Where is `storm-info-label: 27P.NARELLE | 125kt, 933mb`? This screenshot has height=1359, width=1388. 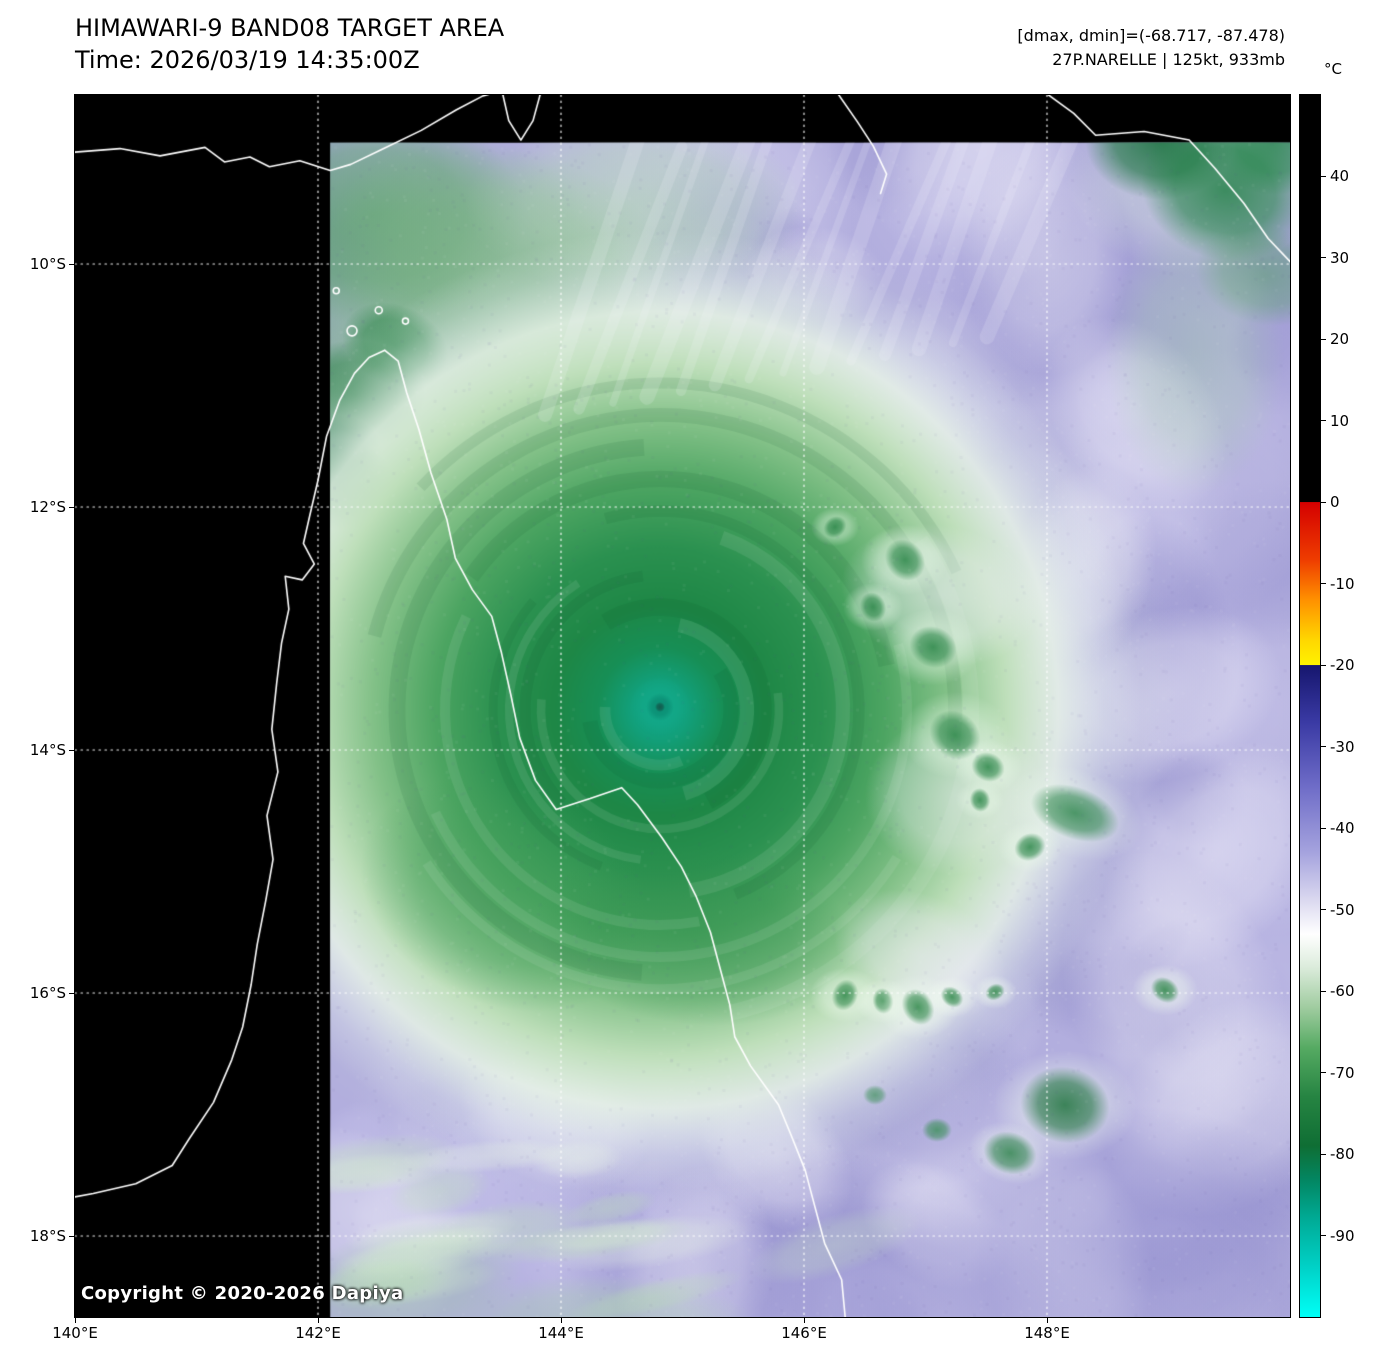
storm-info-label: 27P.NARELLE | 125kt, 933mb is located at coordinates (1168, 59).